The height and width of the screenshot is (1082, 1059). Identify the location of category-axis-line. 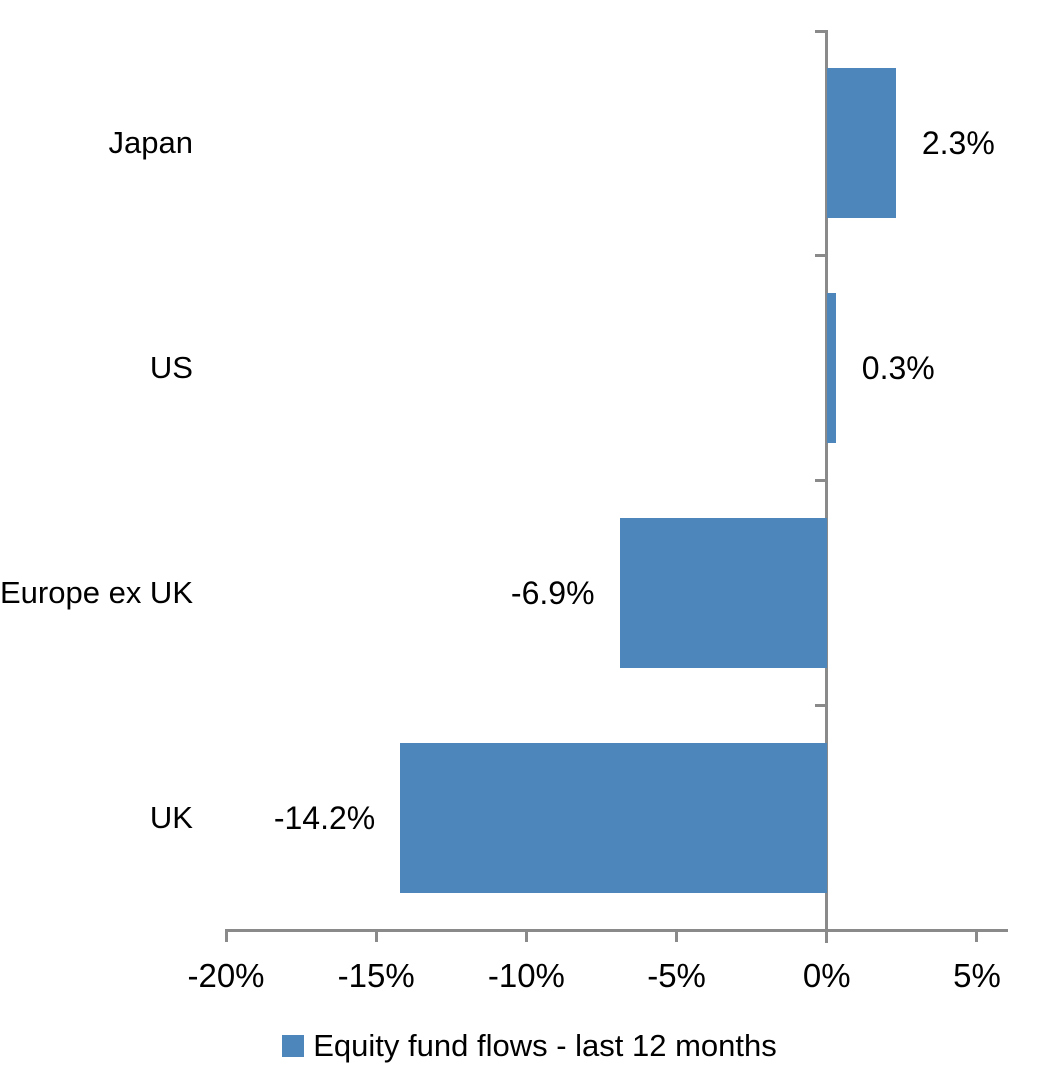
(827, 486).